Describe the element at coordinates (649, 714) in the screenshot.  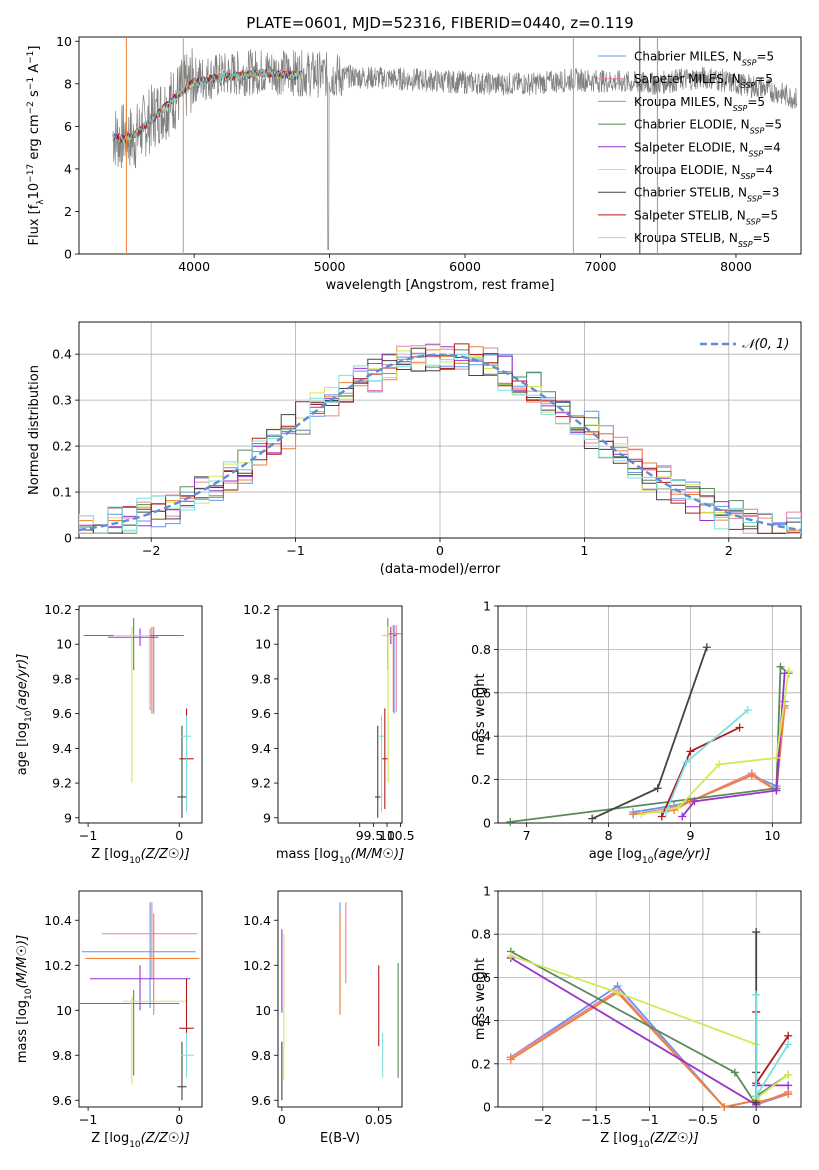
I see `weight_vs_age-frame` at that location.